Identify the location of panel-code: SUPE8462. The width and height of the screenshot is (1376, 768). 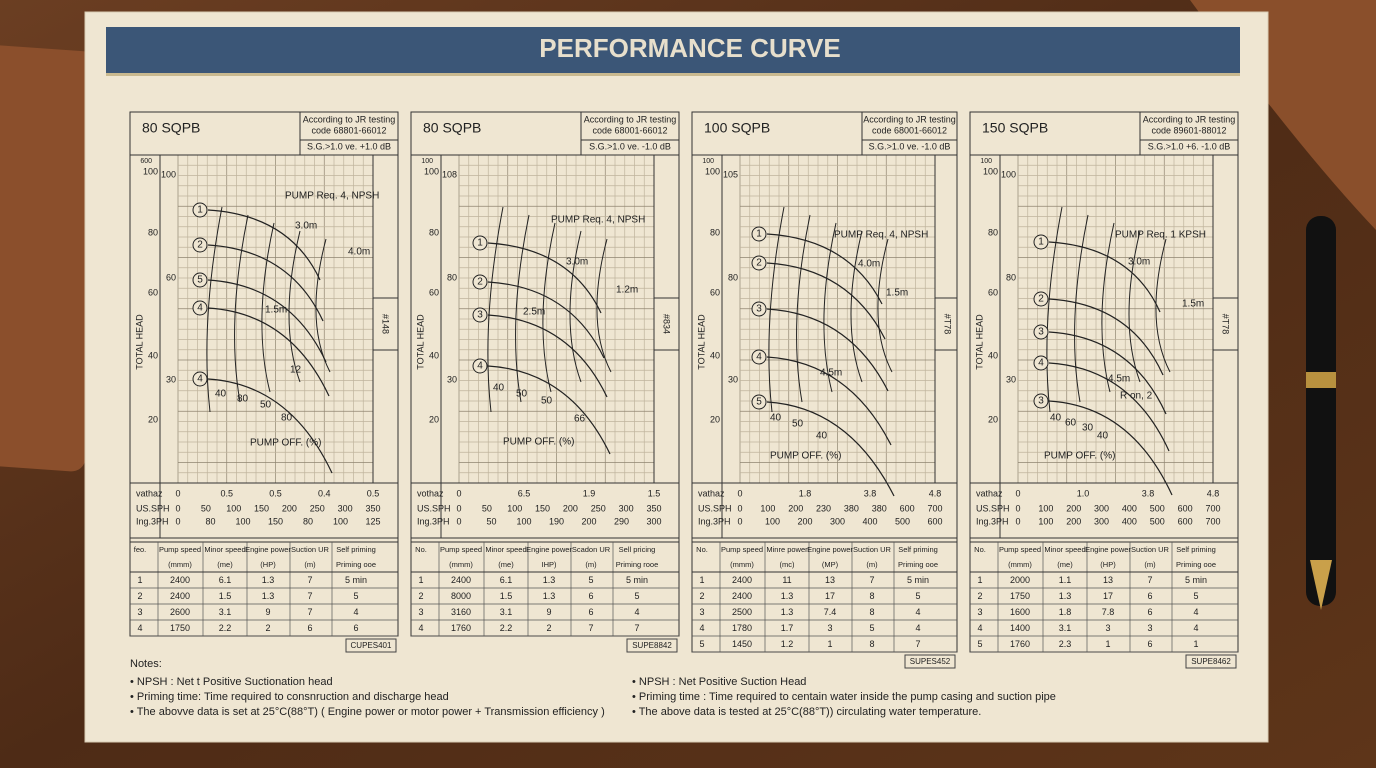
(1211, 661).